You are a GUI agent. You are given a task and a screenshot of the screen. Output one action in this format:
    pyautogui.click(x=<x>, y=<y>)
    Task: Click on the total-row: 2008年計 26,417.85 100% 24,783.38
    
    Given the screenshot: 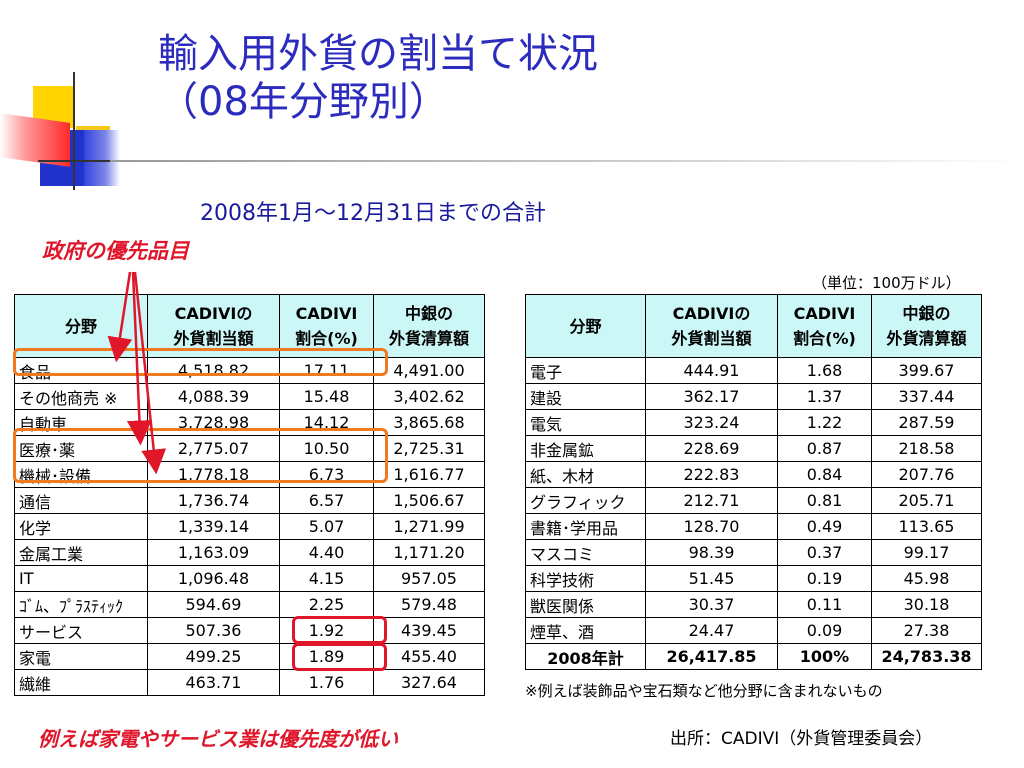 What is the action you would take?
    pyautogui.click(x=753, y=656)
    